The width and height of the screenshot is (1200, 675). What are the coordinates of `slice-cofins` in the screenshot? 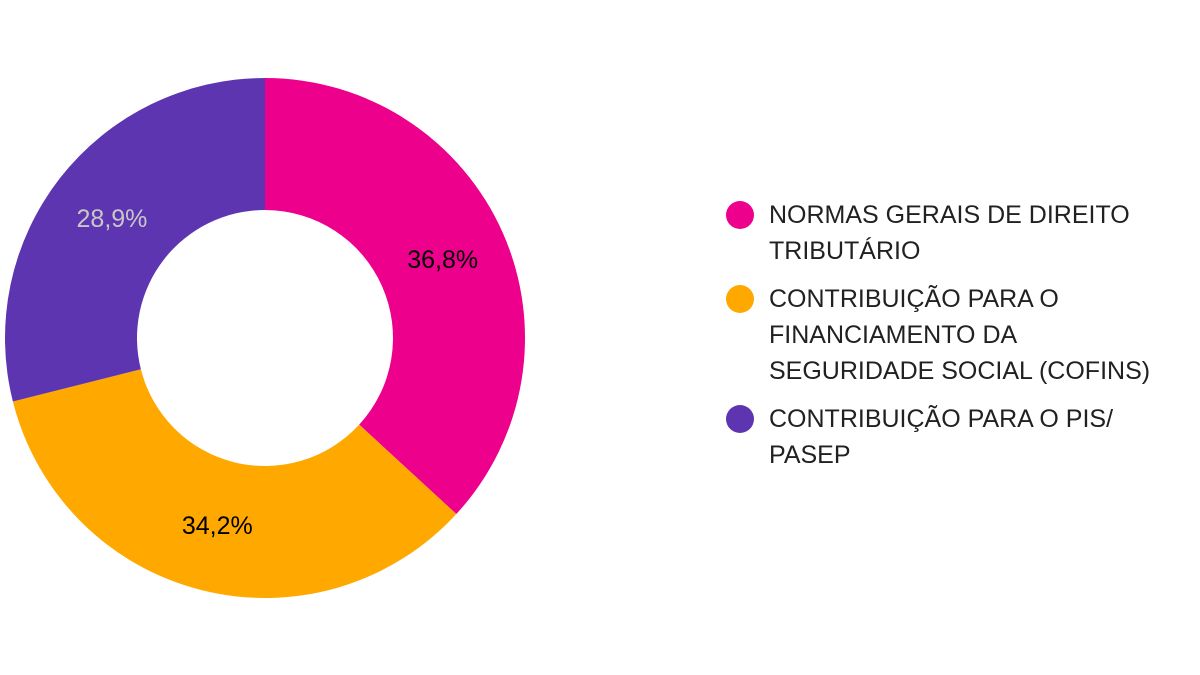 It's located at (234, 484).